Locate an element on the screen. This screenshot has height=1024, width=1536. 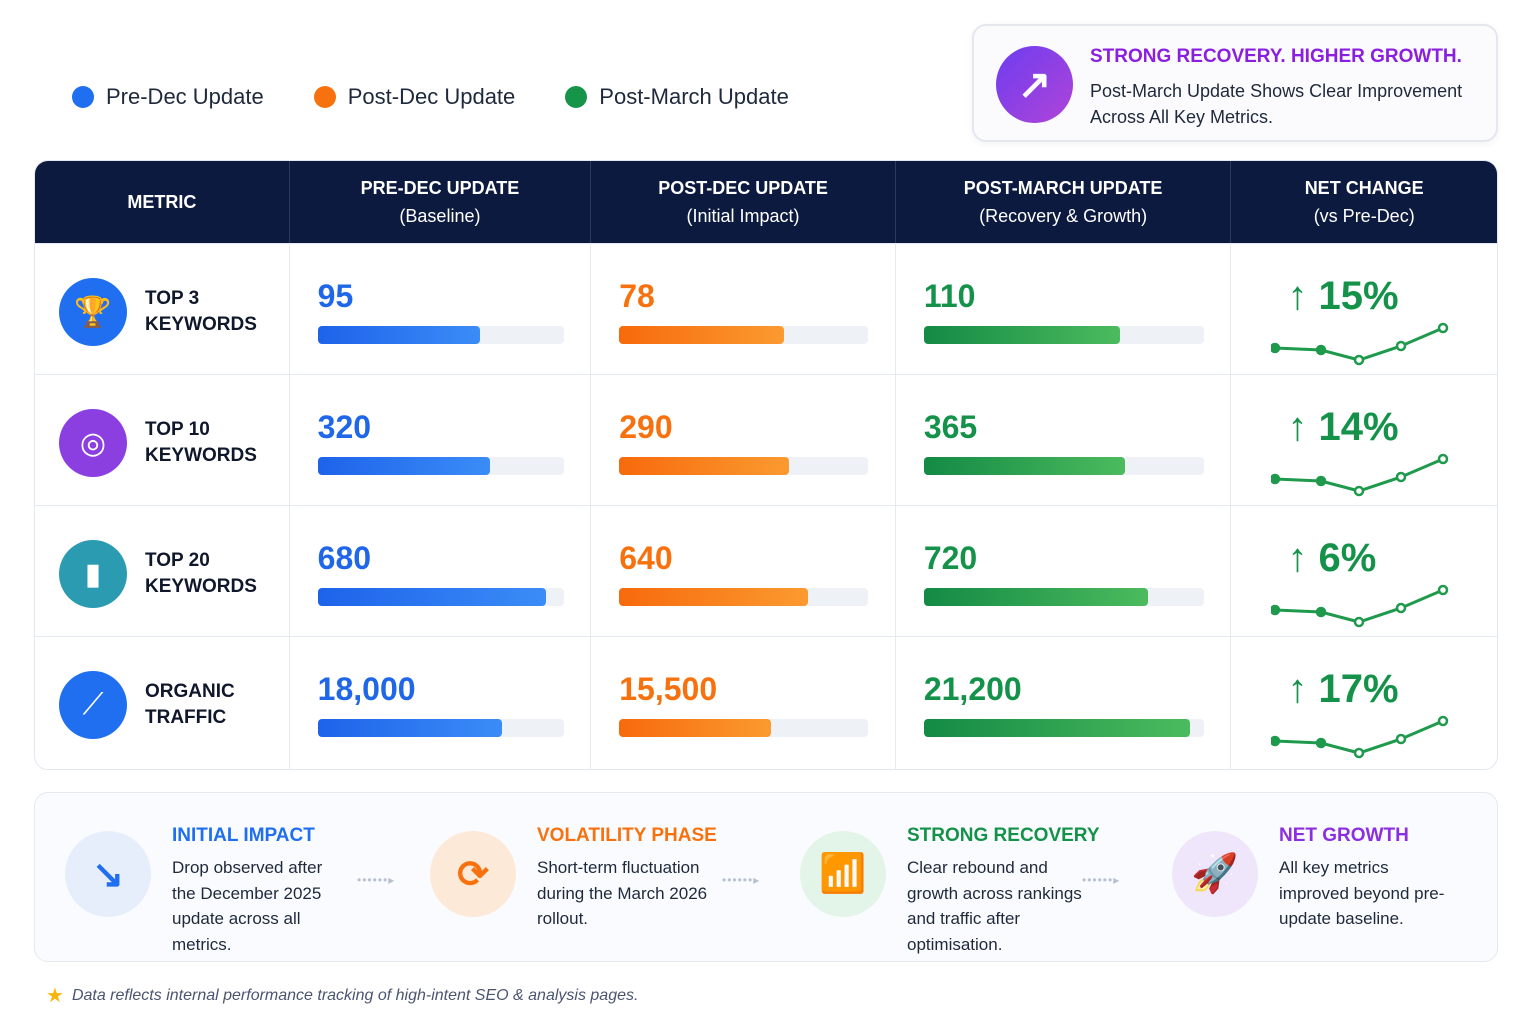
metric-label: ORGANIC TRAFFIC is located at coordinates (210, 705).